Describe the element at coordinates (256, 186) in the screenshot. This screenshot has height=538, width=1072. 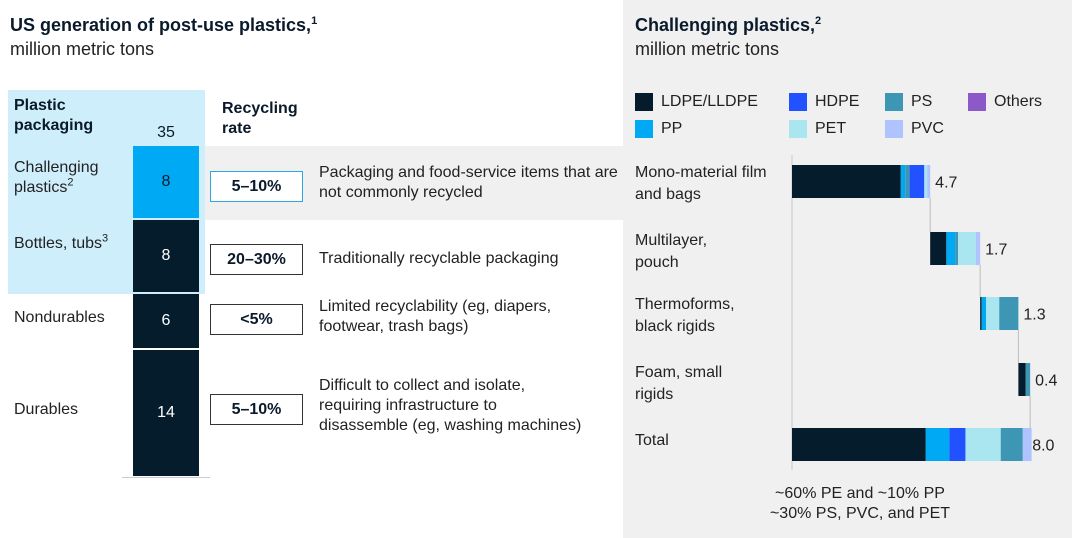
I see `rate-box-challenging: 5–10%` at that location.